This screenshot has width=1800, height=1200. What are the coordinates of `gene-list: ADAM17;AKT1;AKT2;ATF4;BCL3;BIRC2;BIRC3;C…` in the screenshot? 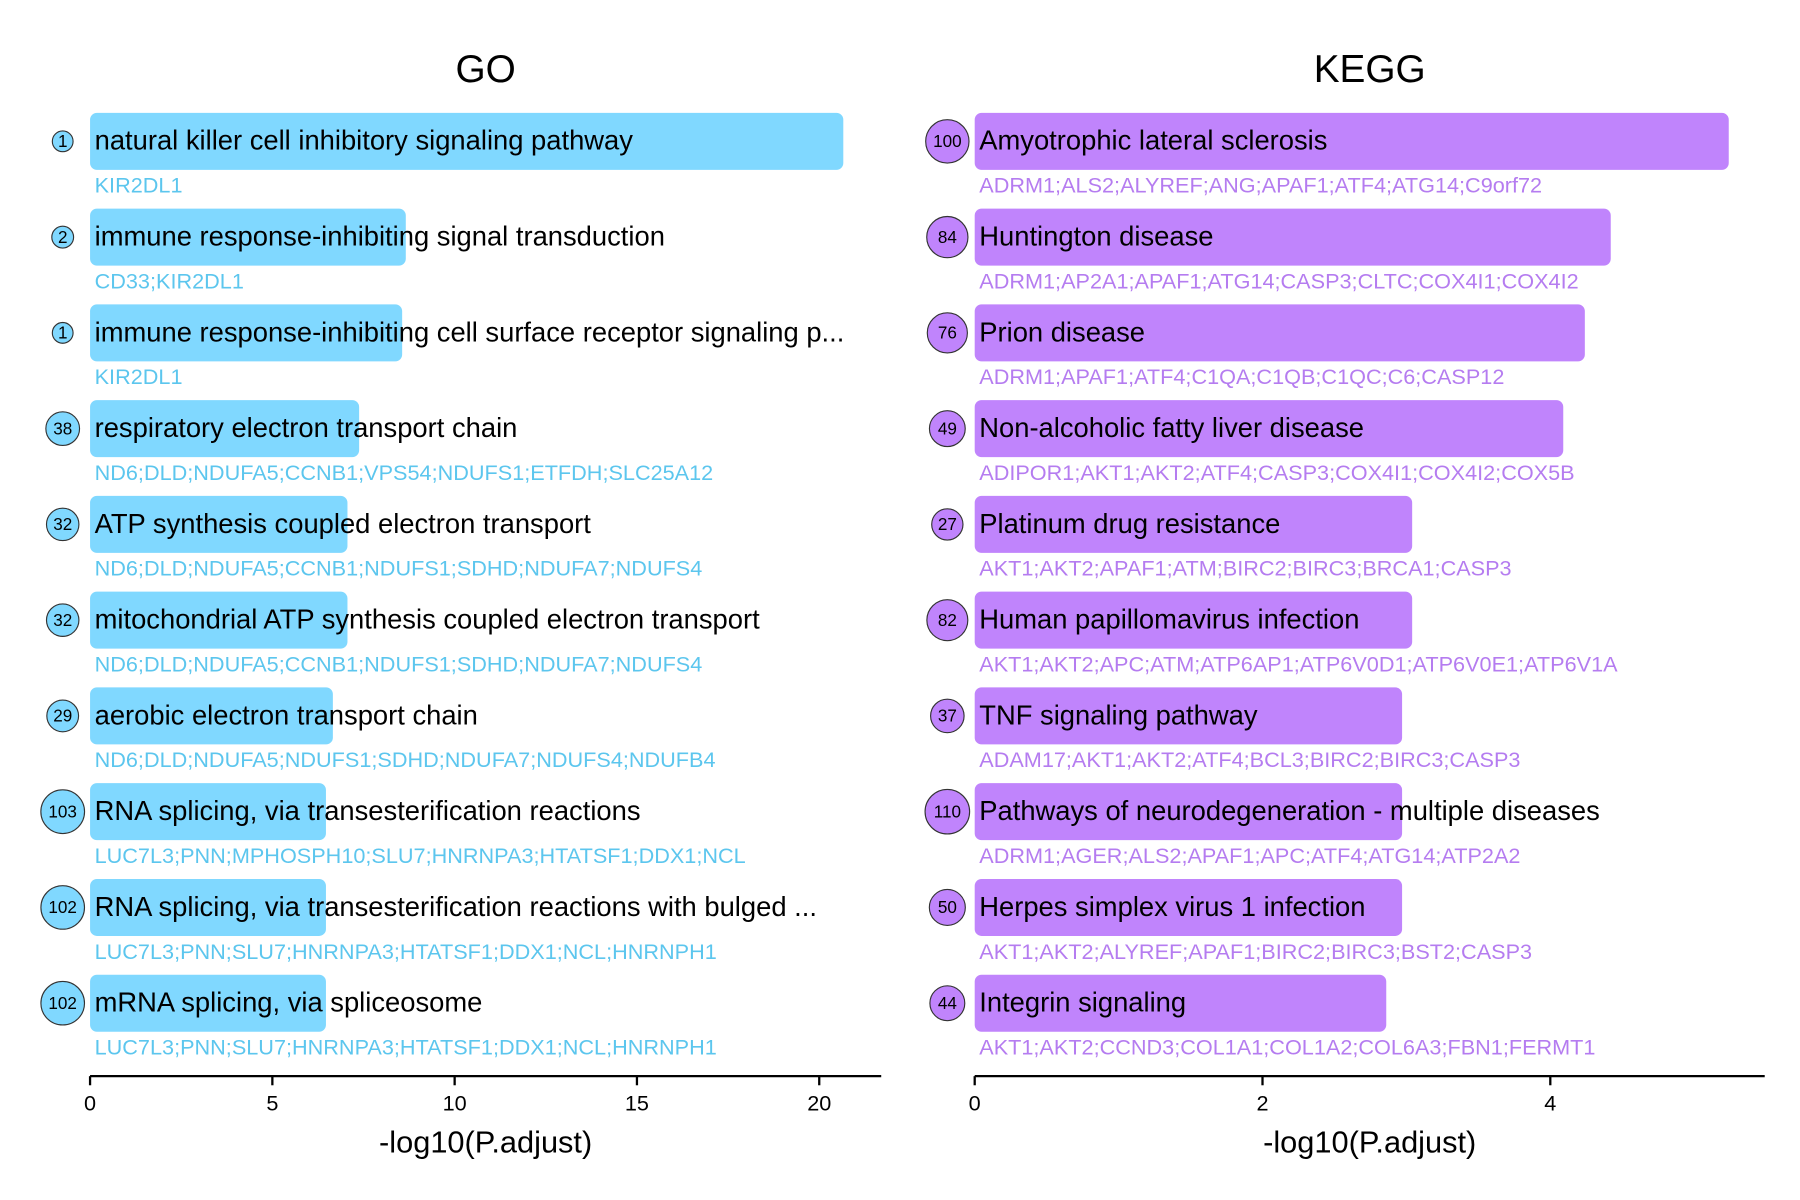 It's located at (1249, 759).